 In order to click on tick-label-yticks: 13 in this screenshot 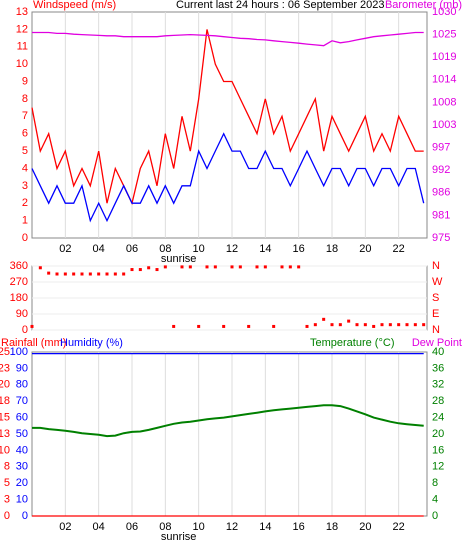, I will do `click(22, 12)`.